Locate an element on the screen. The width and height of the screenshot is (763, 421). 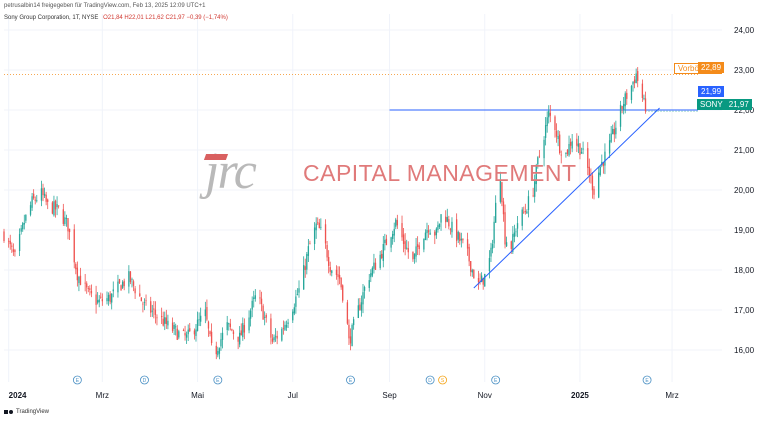
price-tick-label: 22,00 is located at coordinates (744, 110).